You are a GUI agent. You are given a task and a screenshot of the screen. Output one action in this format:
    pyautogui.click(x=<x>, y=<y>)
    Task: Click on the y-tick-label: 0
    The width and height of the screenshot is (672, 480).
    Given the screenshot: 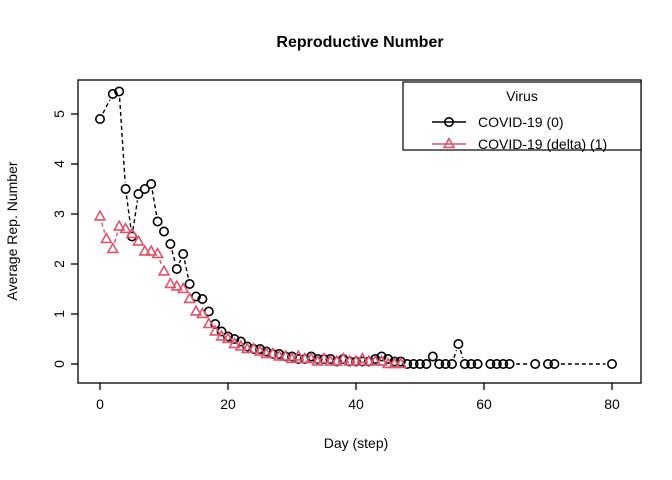 What is the action you would take?
    pyautogui.click(x=59, y=364)
    